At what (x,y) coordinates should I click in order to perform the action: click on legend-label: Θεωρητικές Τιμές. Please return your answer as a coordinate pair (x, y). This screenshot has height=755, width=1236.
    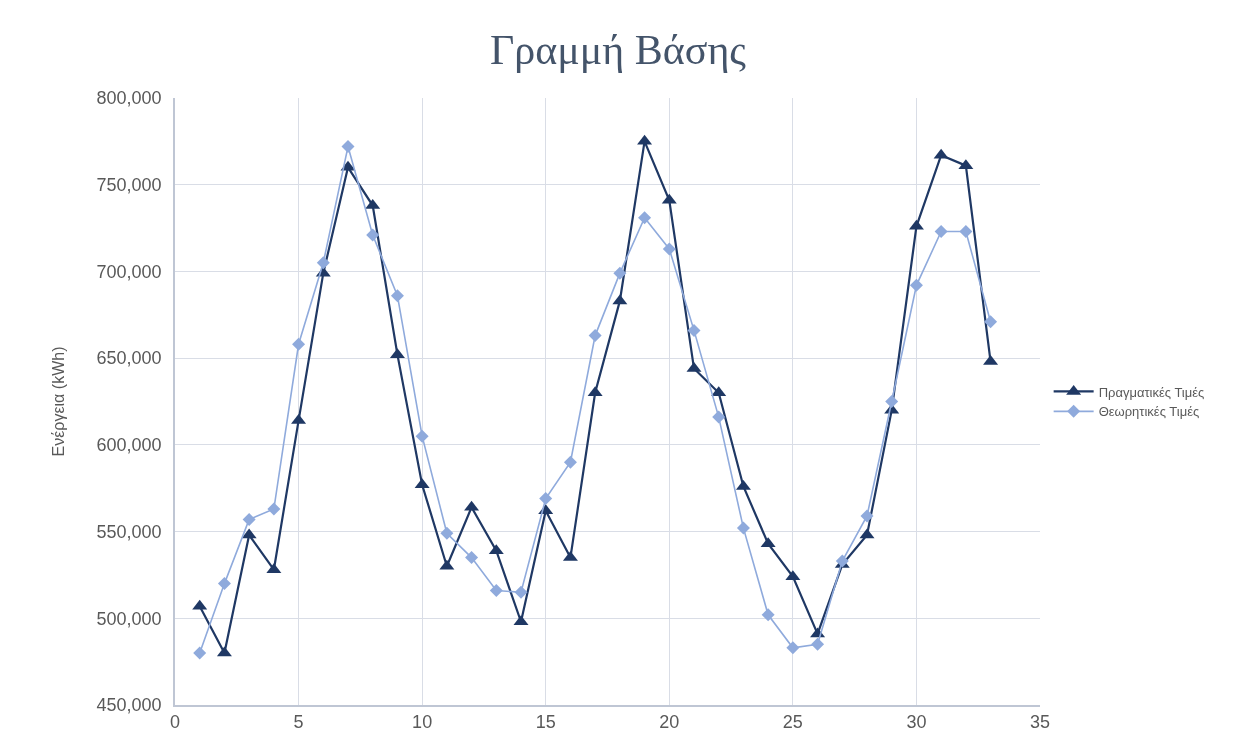
    Looking at the image, I should click on (1149, 412).